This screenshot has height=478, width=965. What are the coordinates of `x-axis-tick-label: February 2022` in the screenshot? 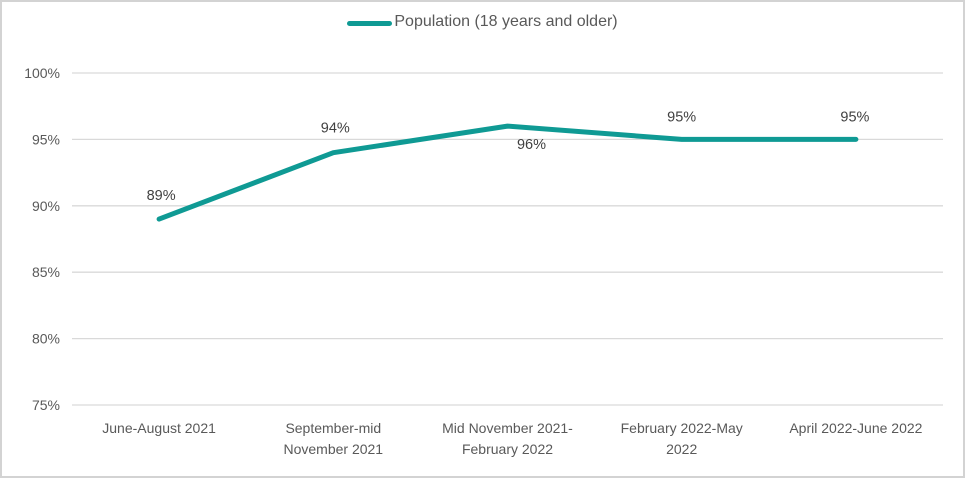 It's located at (507, 449).